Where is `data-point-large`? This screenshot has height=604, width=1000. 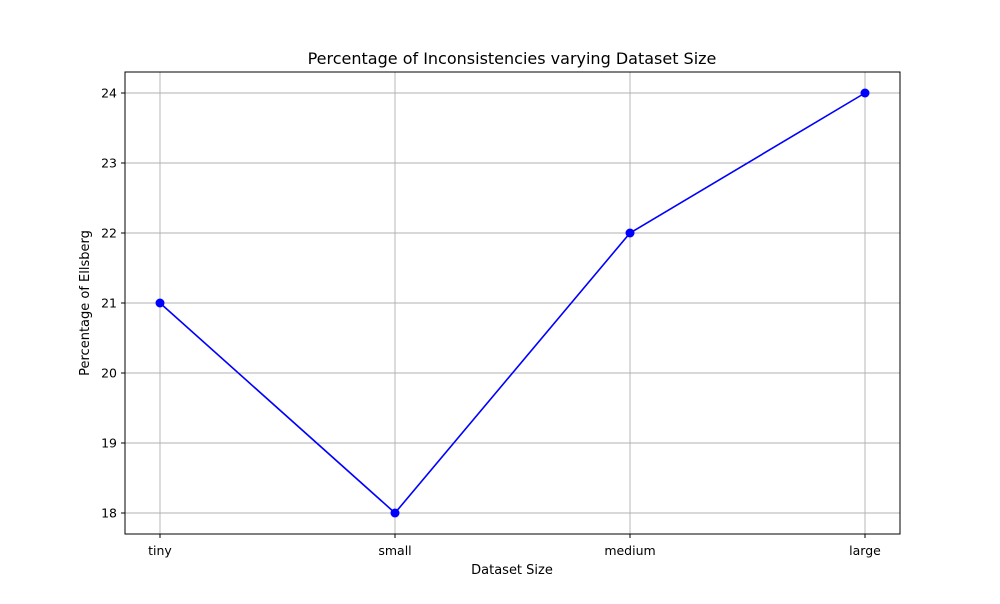 data-point-large is located at coordinates (865, 93).